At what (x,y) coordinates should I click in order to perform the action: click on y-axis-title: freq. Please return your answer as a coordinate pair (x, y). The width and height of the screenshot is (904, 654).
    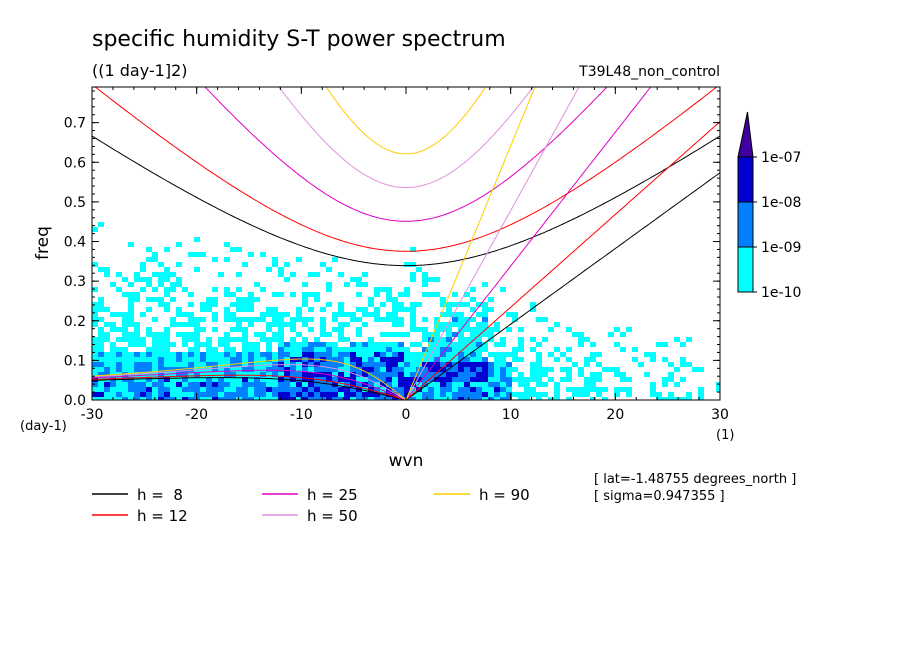
    Looking at the image, I should click on (43, 243).